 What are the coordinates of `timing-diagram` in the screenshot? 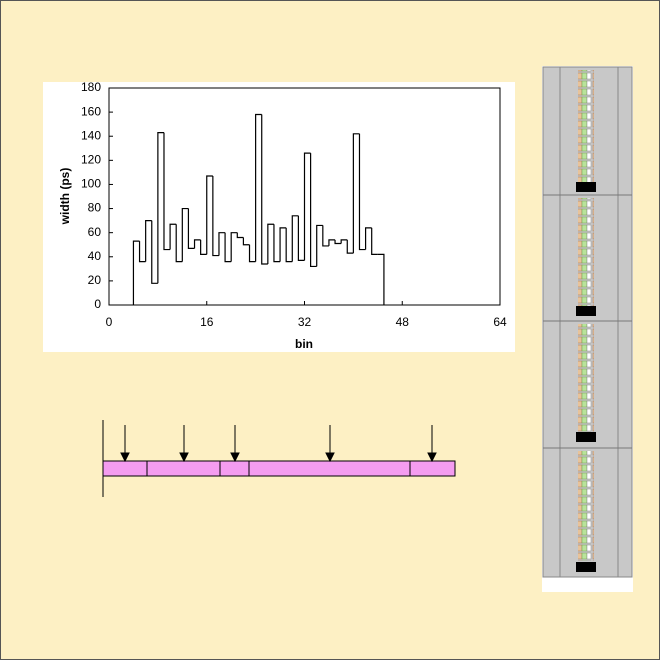 It's located at (279, 458).